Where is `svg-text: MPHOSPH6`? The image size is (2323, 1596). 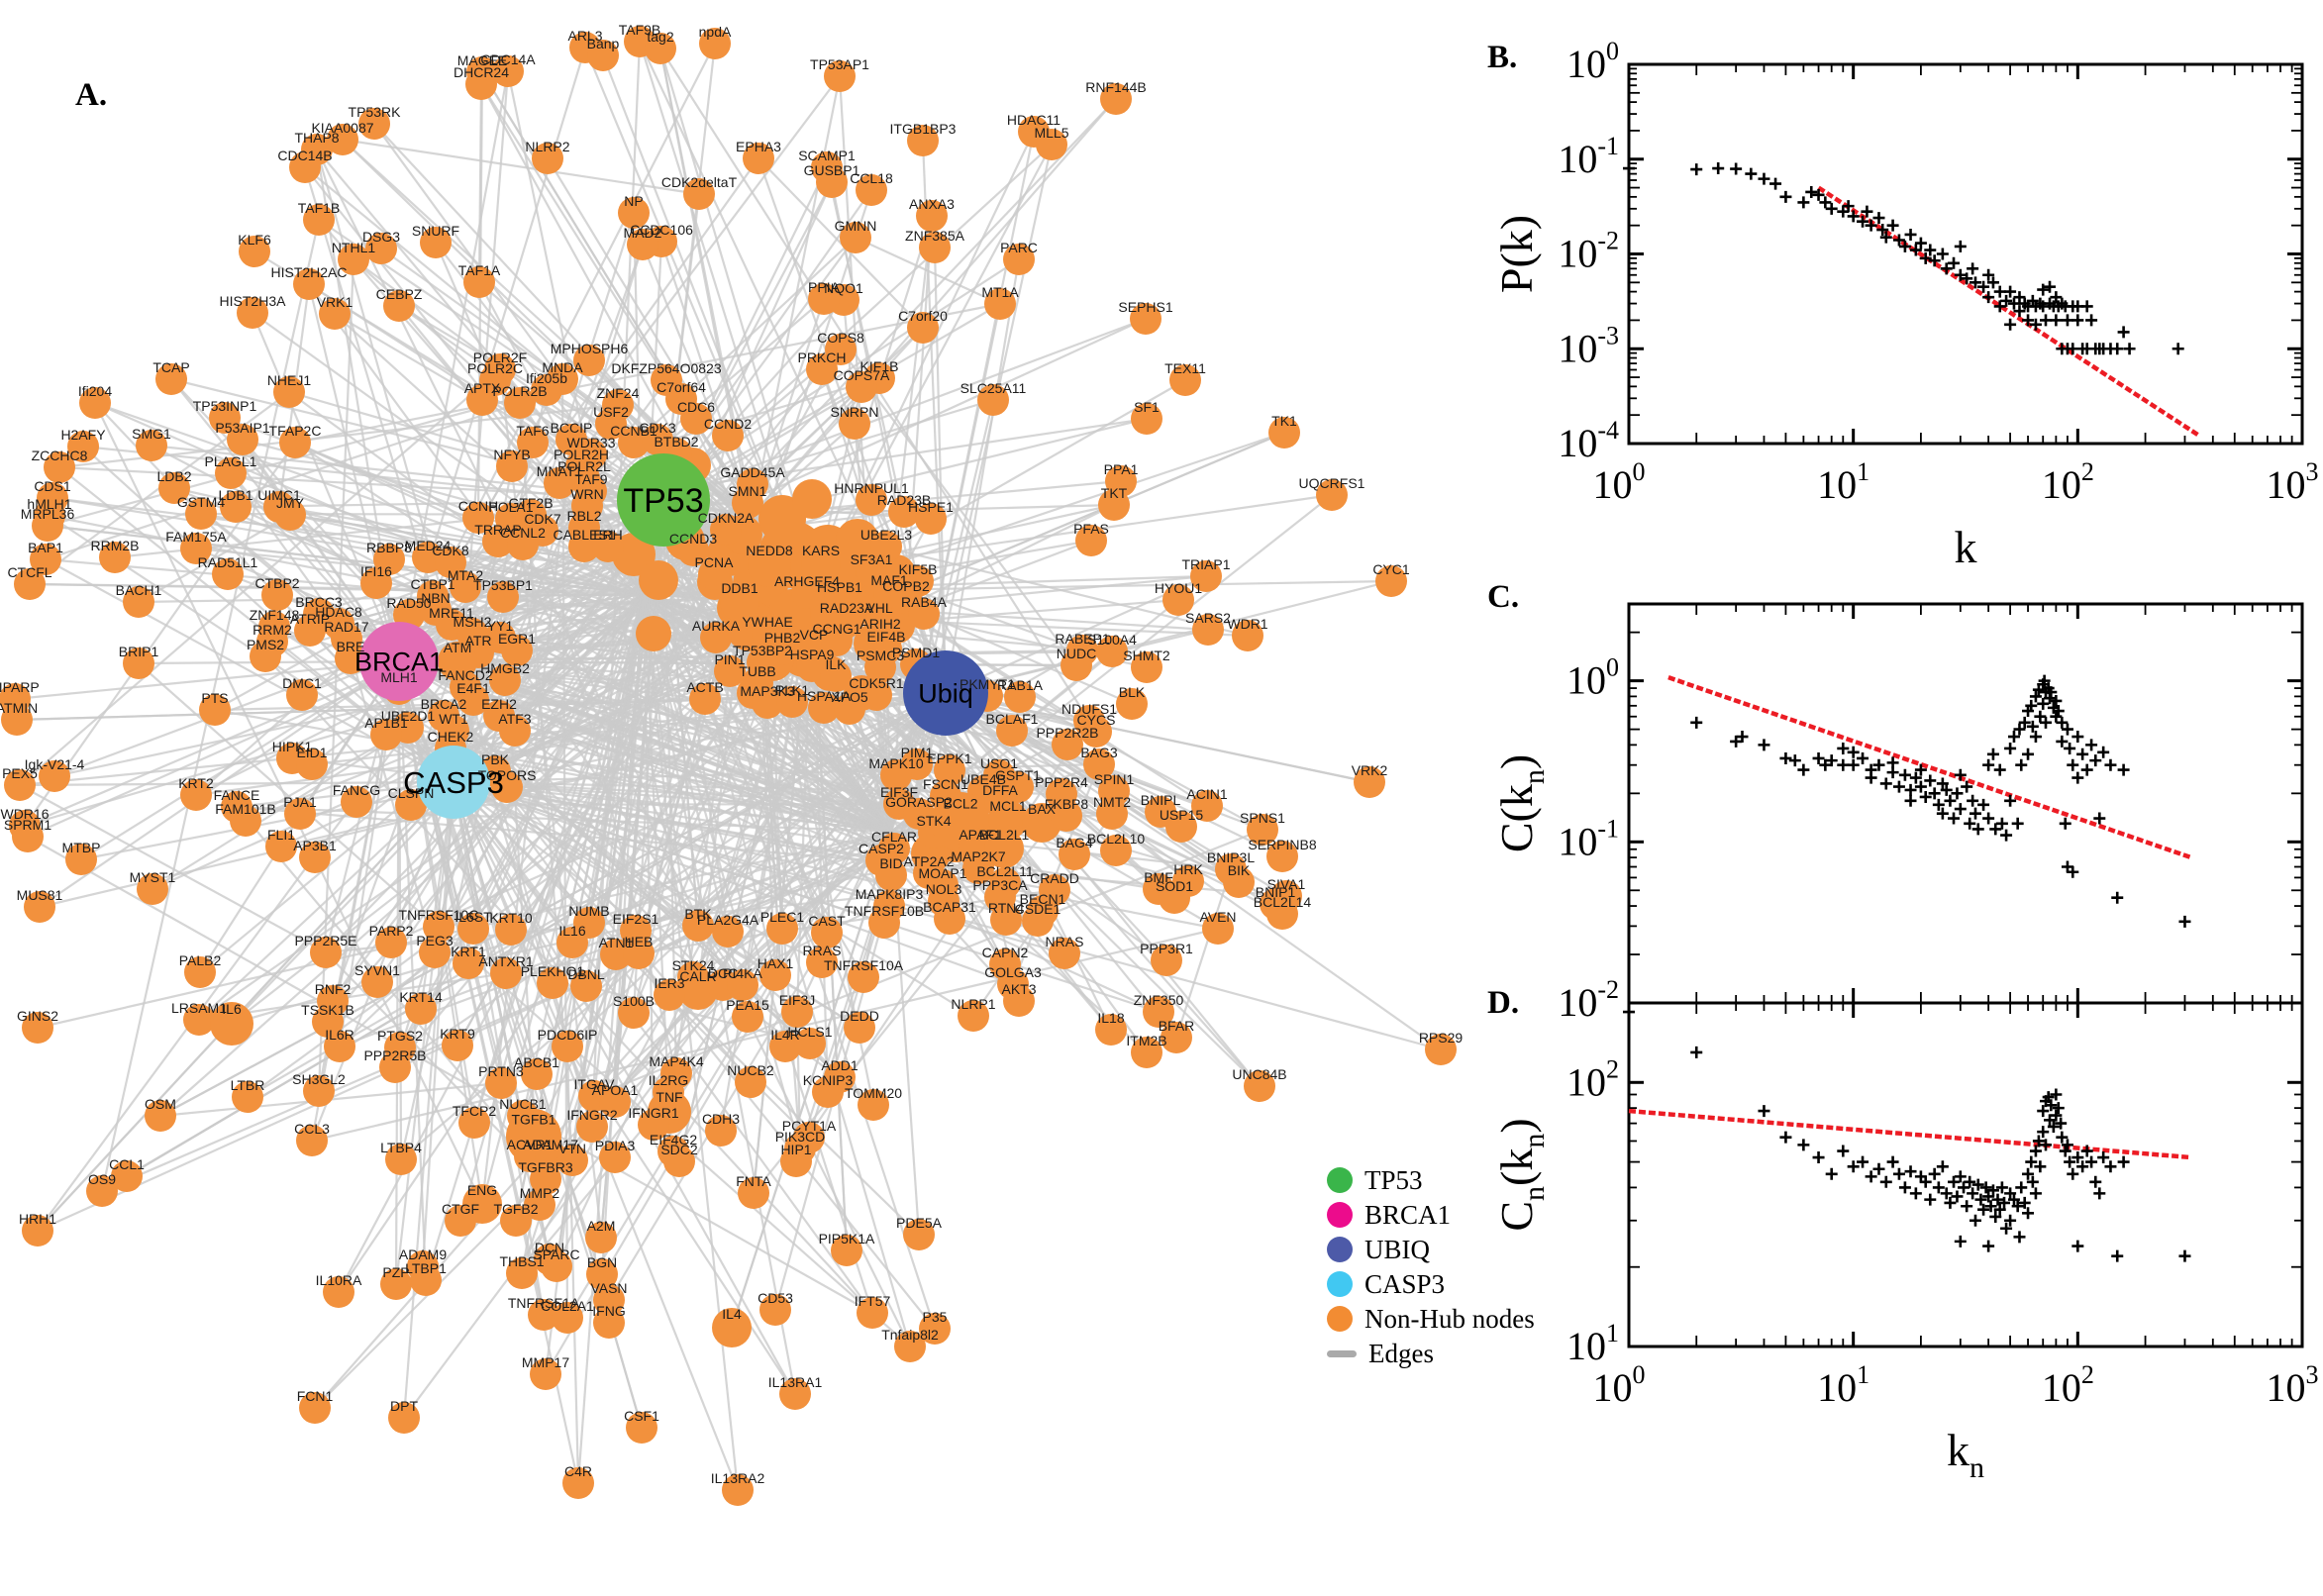
svg-text: MPHOSPH6 is located at coordinates (590, 348).